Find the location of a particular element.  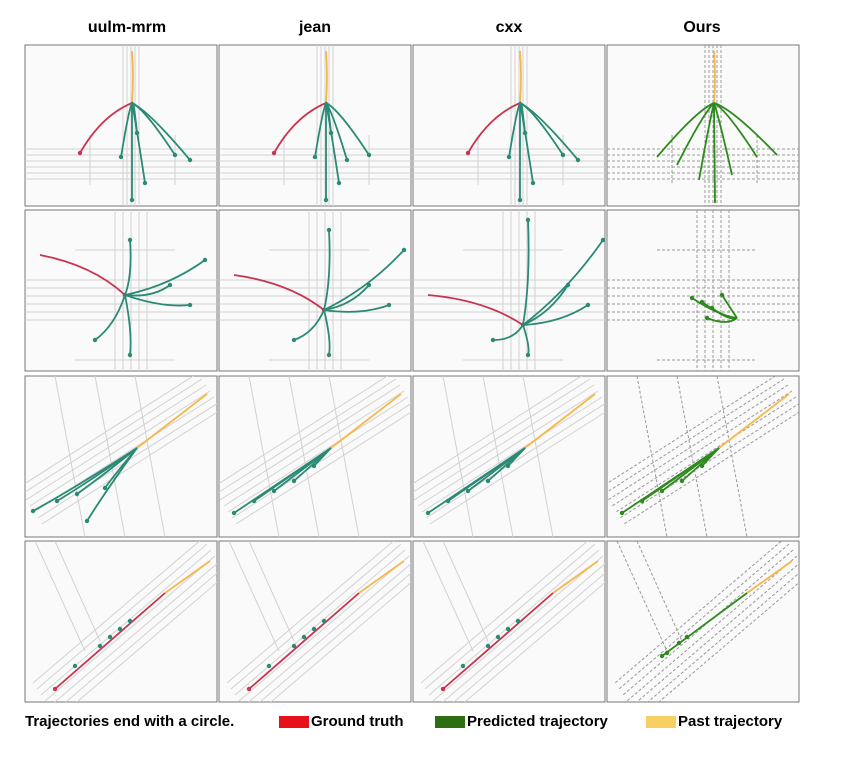

column-header: cxx is located at coordinates (509, 27).